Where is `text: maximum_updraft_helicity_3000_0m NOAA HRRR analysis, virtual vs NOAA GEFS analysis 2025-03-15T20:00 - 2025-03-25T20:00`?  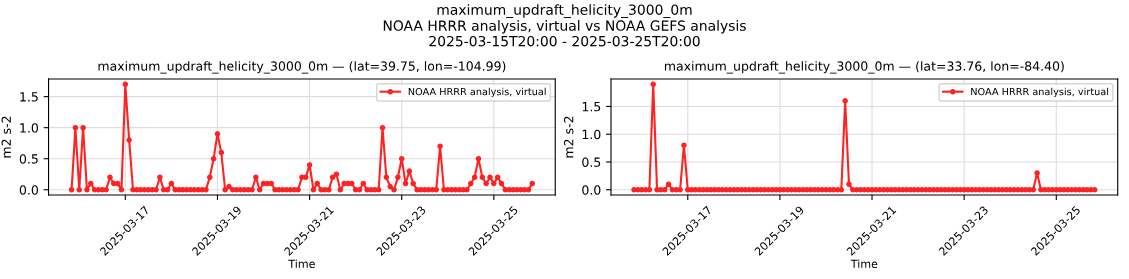 text: maximum_updraft_helicity_3000_0m NOAA HRRR analysis, virtual vs NOAA GEFS analysis 2025-03-15T20:00 - 2025-03-25T20:00 is located at coordinates (564, 25).